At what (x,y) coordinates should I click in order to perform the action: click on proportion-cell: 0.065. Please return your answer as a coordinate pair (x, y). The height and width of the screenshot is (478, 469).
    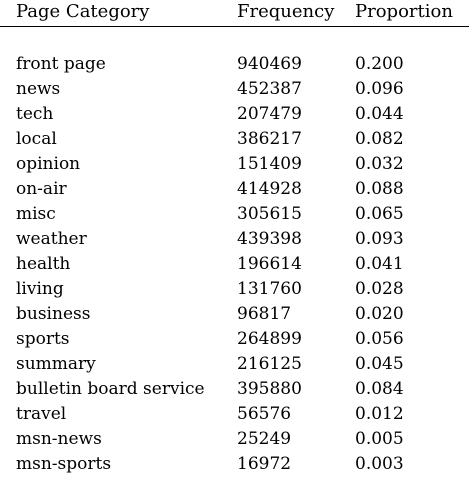
    Looking at the image, I should click on (379, 214).